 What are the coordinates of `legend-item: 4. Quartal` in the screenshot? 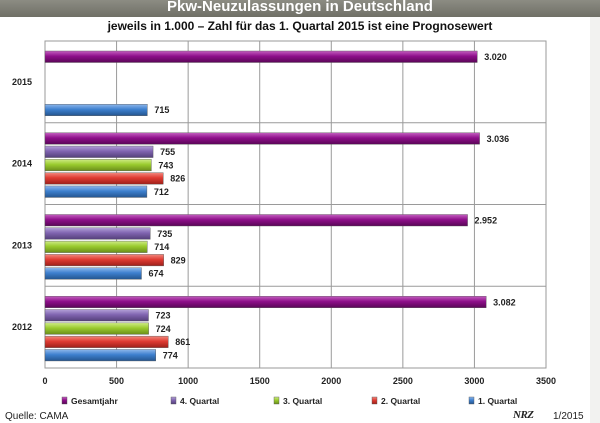 It's located at (199, 401).